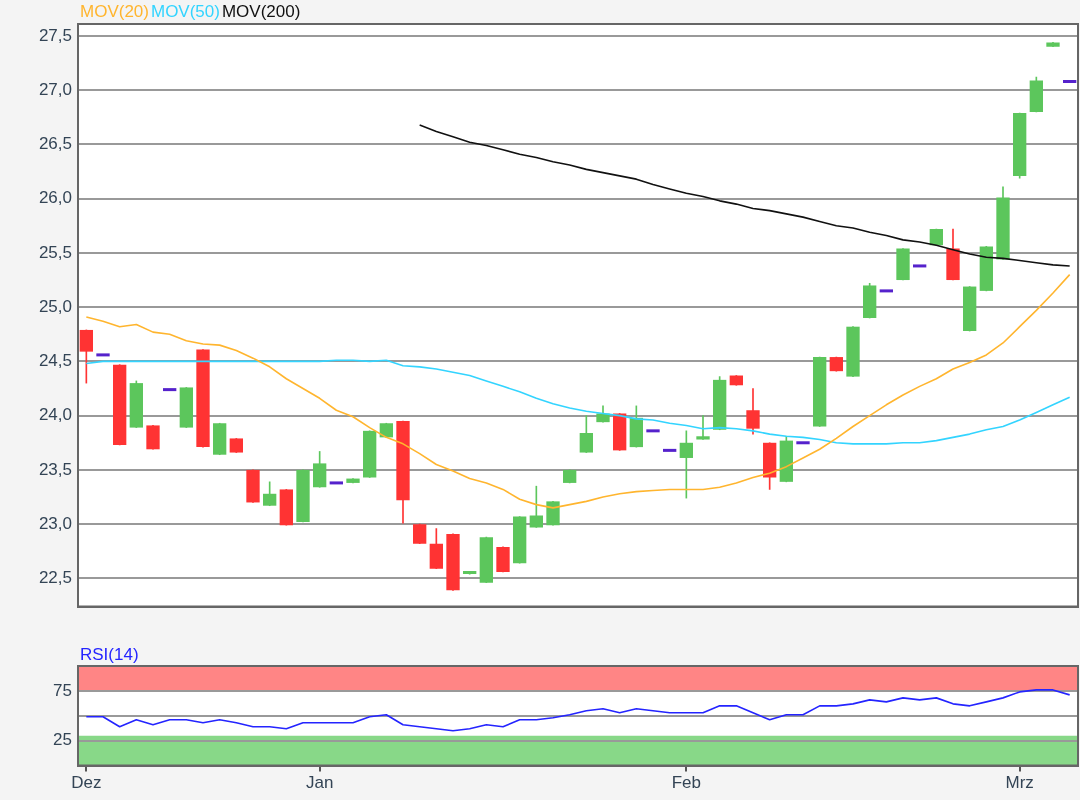 The image size is (1080, 800). Describe the element at coordinates (55, 578) in the screenshot. I see `y-tick-label: 22,5` at that location.